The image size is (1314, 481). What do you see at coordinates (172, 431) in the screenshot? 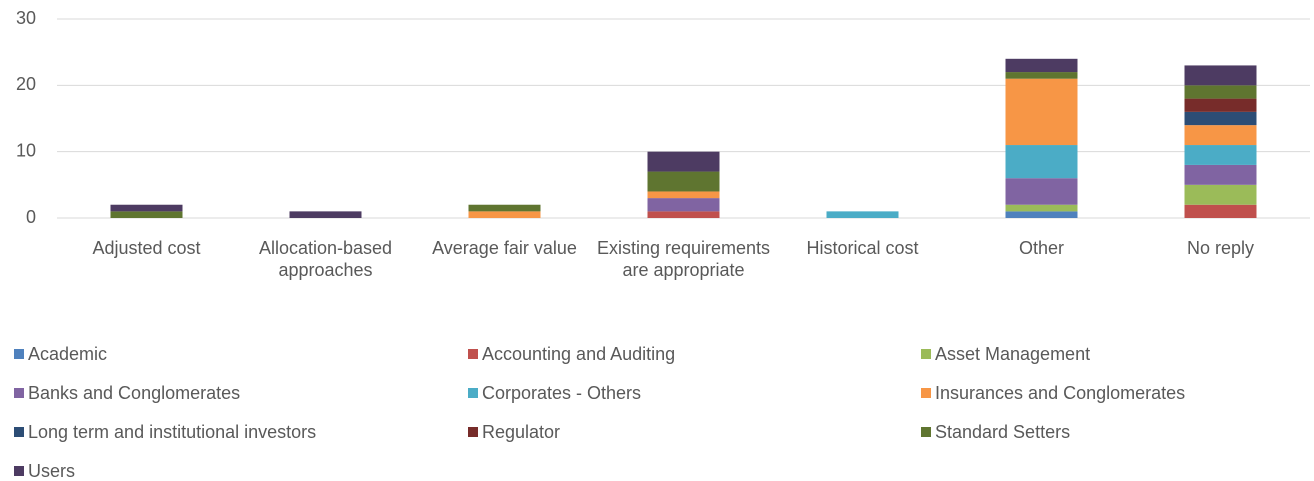
I see `legend-label: Long term and institutional investors` at bounding box center [172, 431].